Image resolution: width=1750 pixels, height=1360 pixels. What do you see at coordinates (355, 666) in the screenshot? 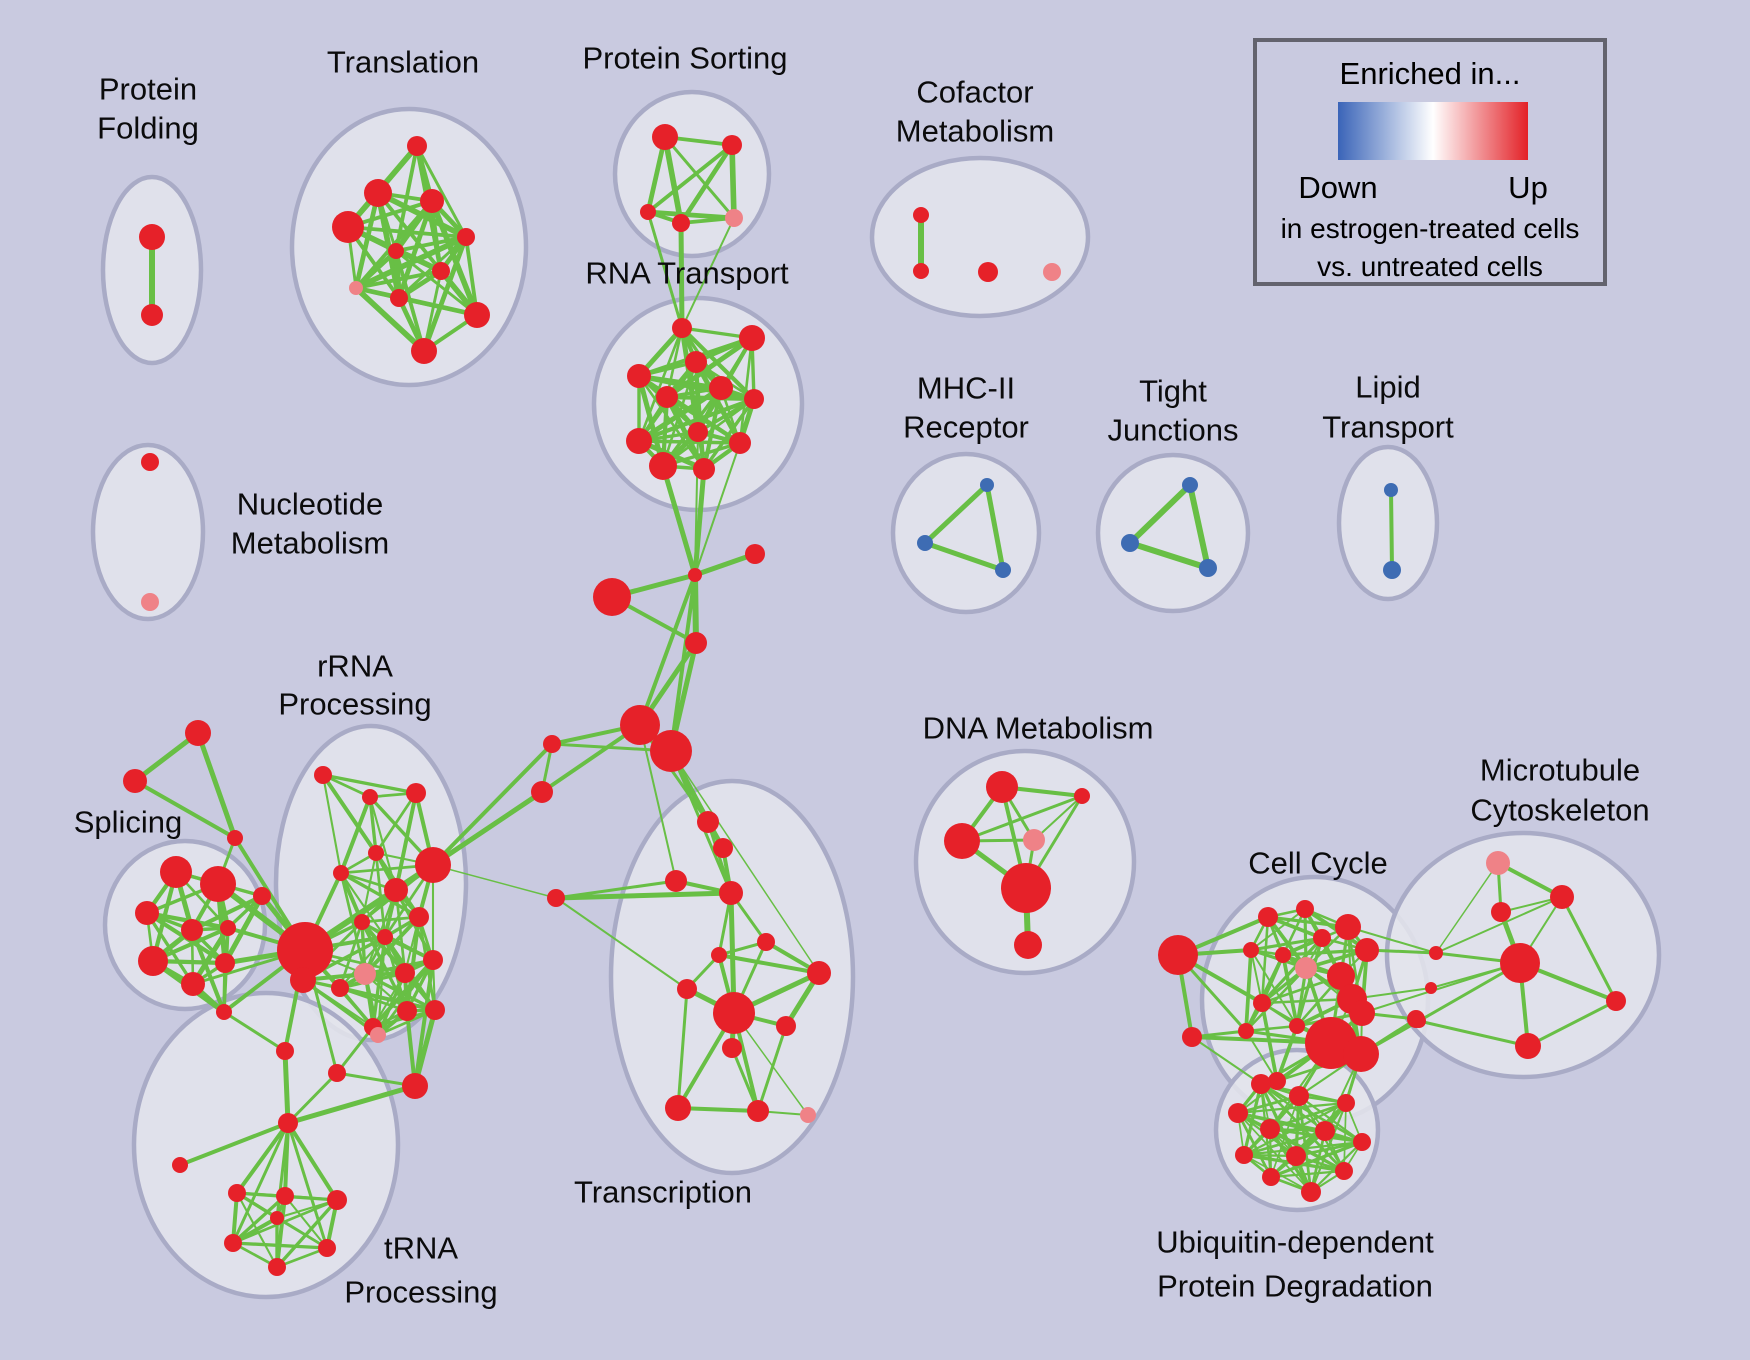
I see `cluster-label-rrna-processing-line-1: rRNA` at bounding box center [355, 666].